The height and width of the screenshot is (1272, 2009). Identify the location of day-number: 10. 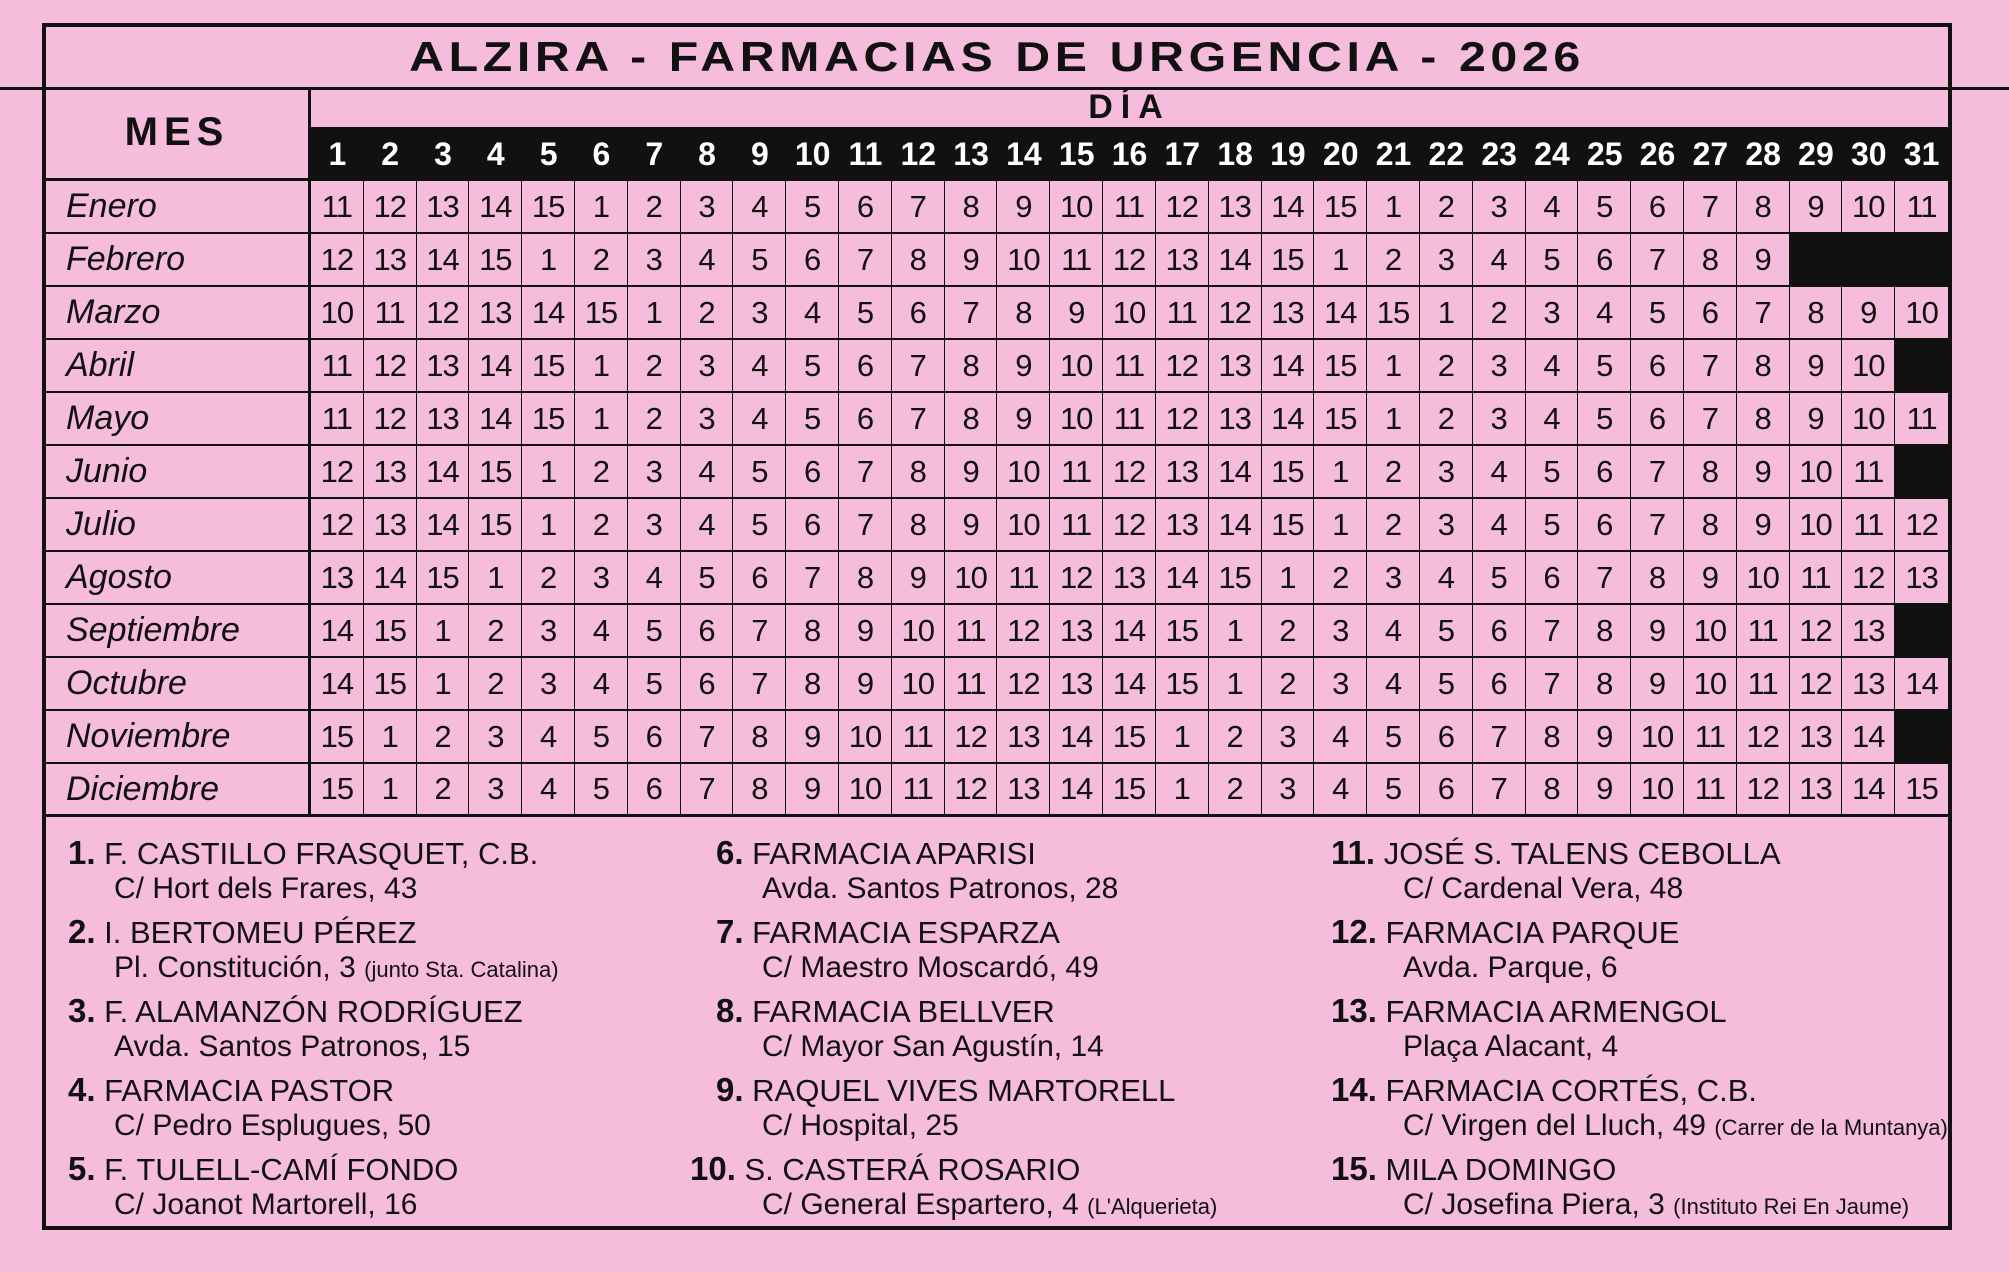
(812, 153).